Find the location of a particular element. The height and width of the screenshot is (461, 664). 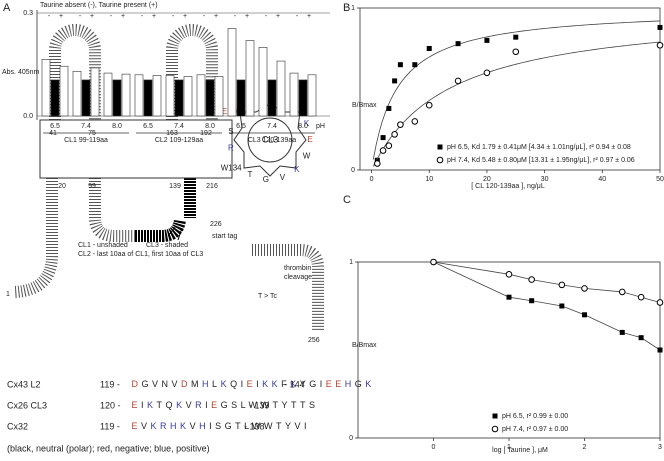

membrane-box is located at coordinates (136, 149).